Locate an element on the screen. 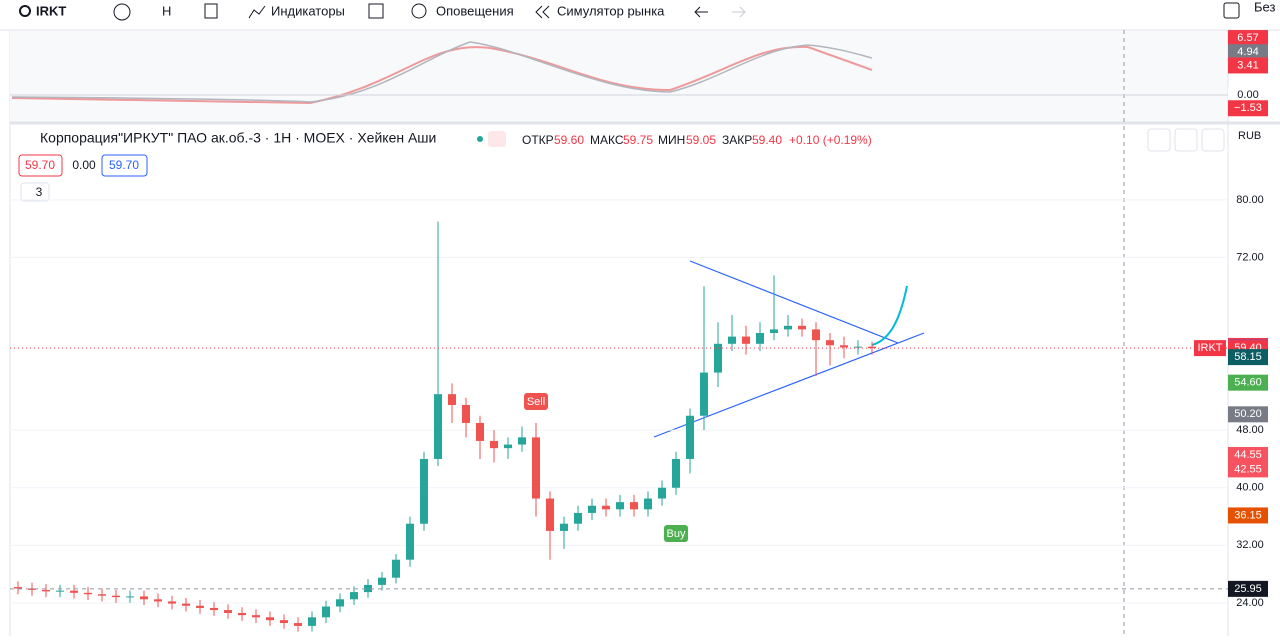 The image size is (1280, 641). price-badge-label: 54.60 is located at coordinates (1248, 383).